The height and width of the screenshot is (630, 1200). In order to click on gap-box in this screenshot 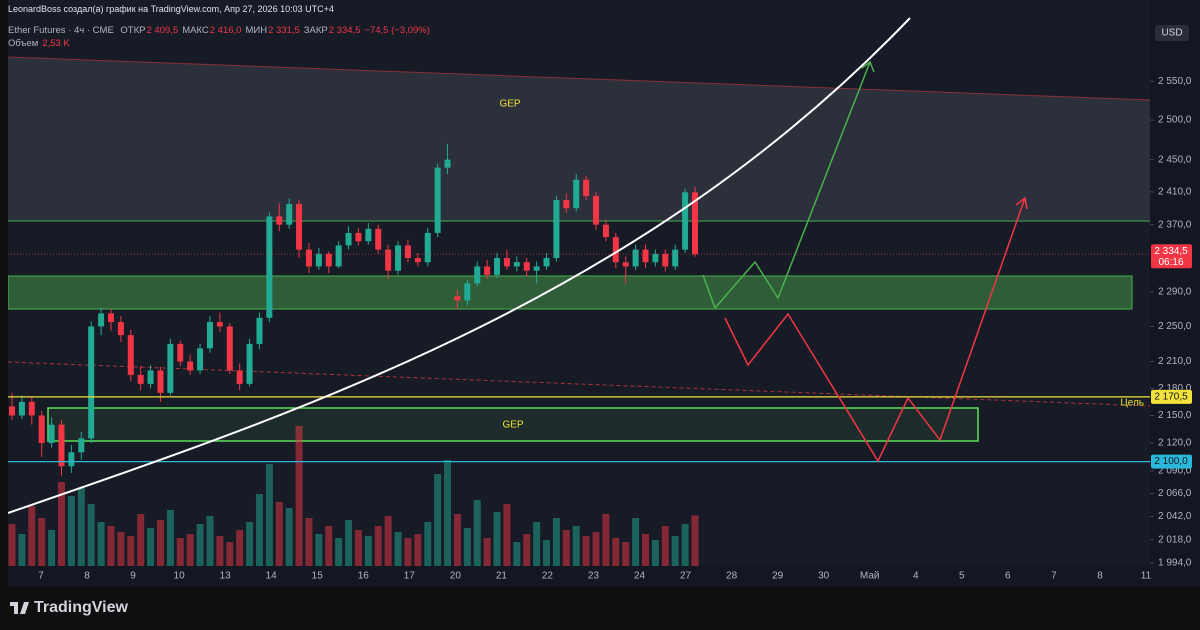, I will do `click(513, 424)`.